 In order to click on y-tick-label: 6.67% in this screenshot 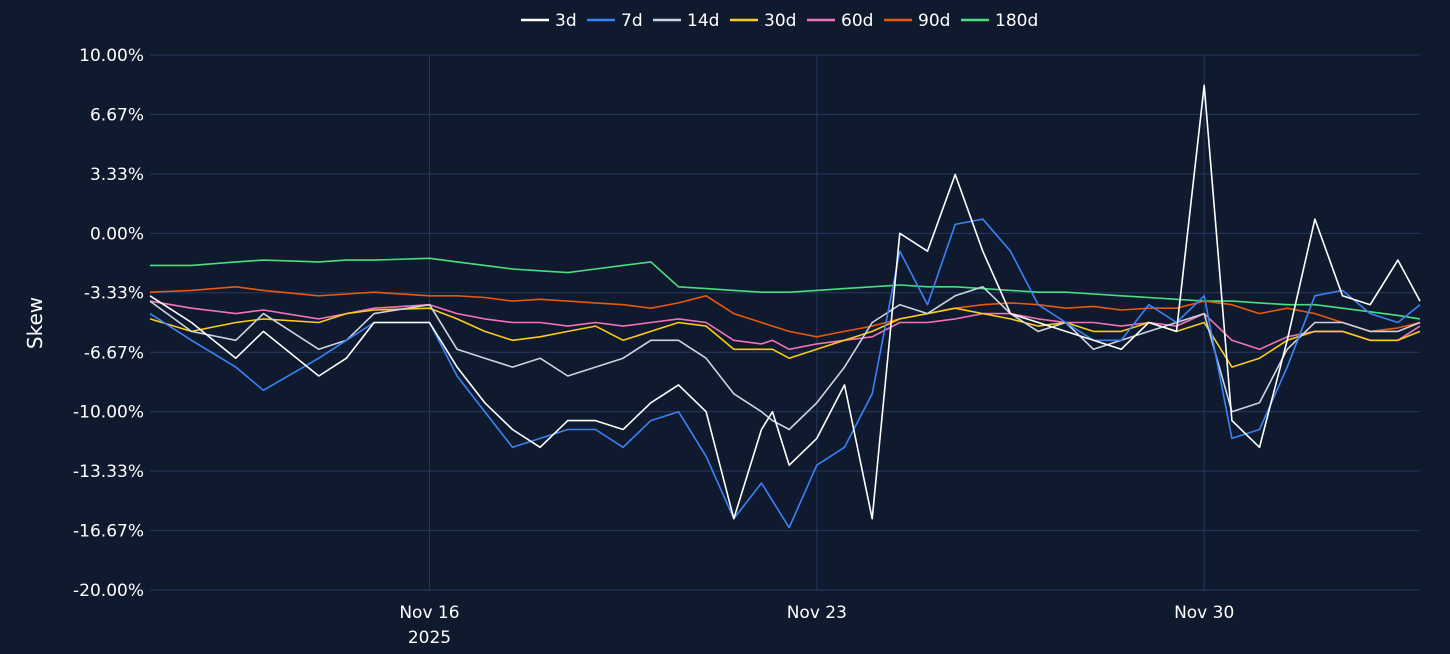, I will do `click(117, 115)`.